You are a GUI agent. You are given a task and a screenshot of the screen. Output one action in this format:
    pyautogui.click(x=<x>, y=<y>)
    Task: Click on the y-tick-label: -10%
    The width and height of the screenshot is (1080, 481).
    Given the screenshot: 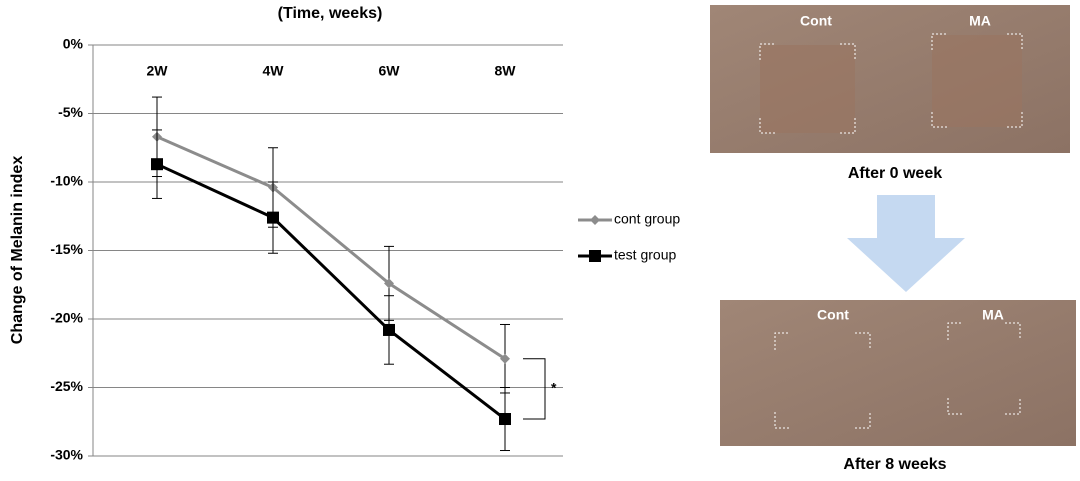 What is the action you would take?
    pyautogui.click(x=66, y=181)
    